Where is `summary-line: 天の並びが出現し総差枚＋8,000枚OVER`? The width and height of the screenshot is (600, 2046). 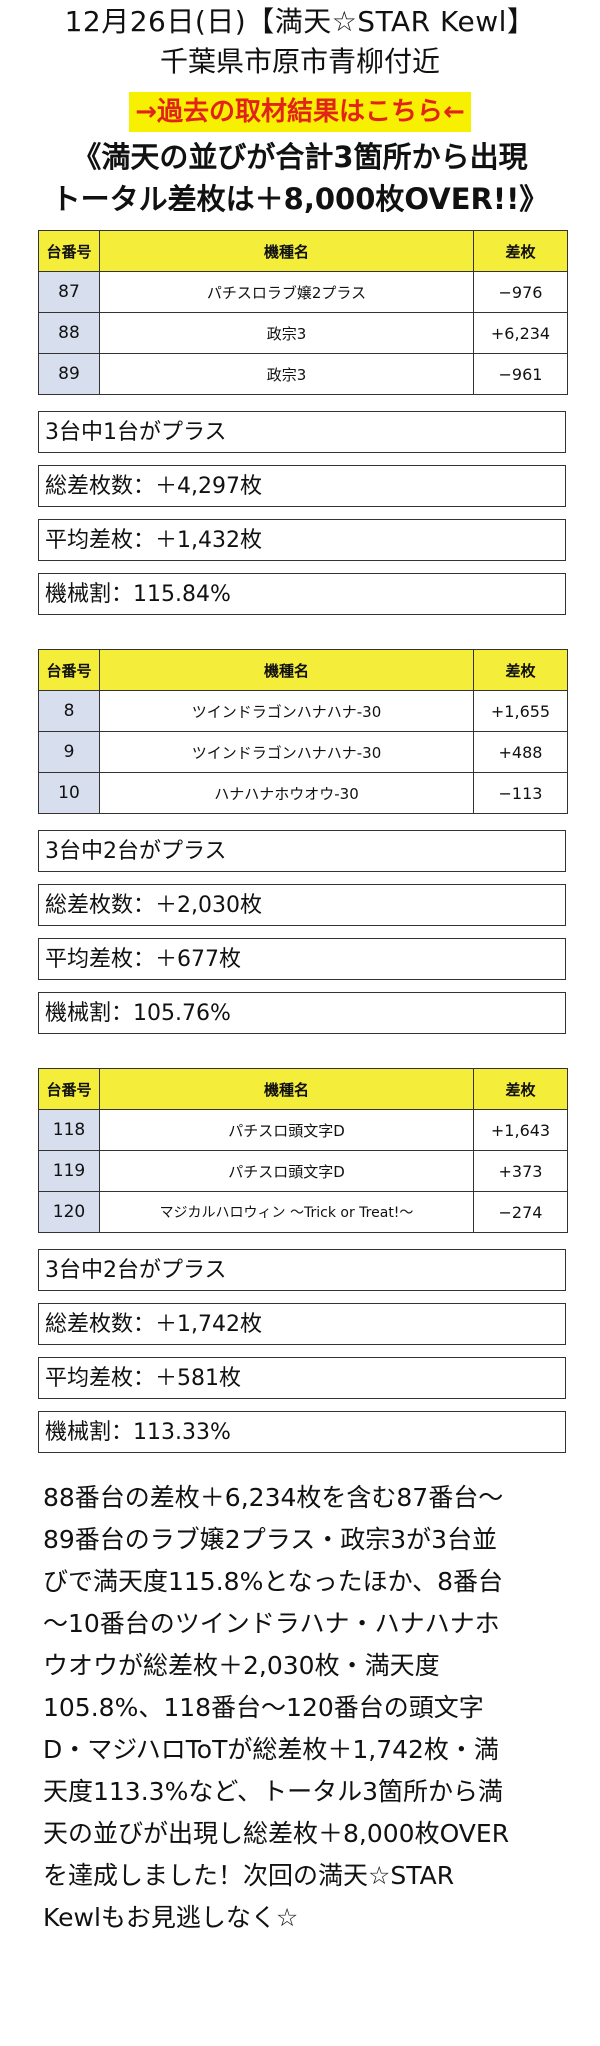 summary-line: 天の並びが出現し総差枚＋8,000枚OVER is located at coordinates (276, 1833).